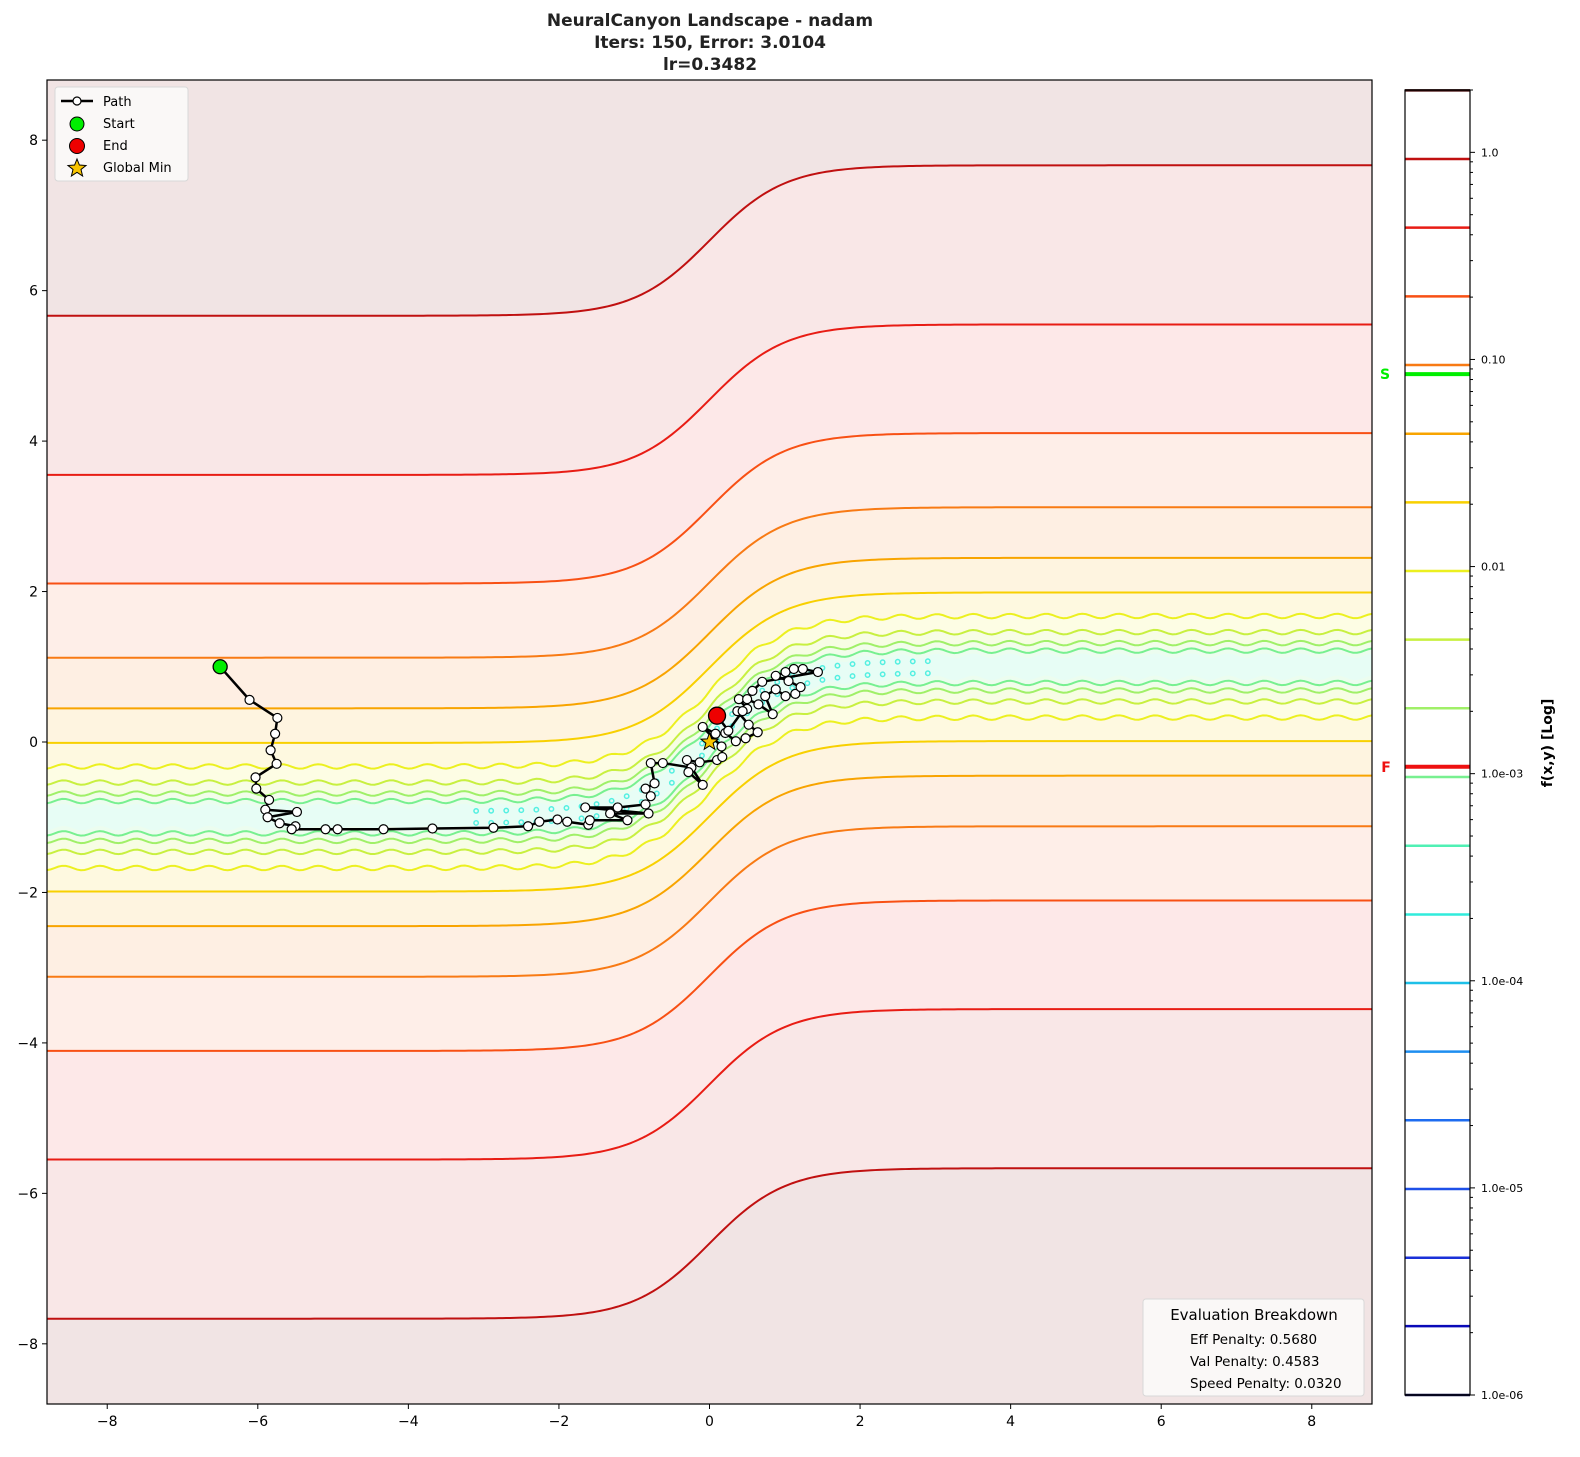 The image size is (1580, 1457). I want to click on legend-path-marker-icon, so click(77, 101).